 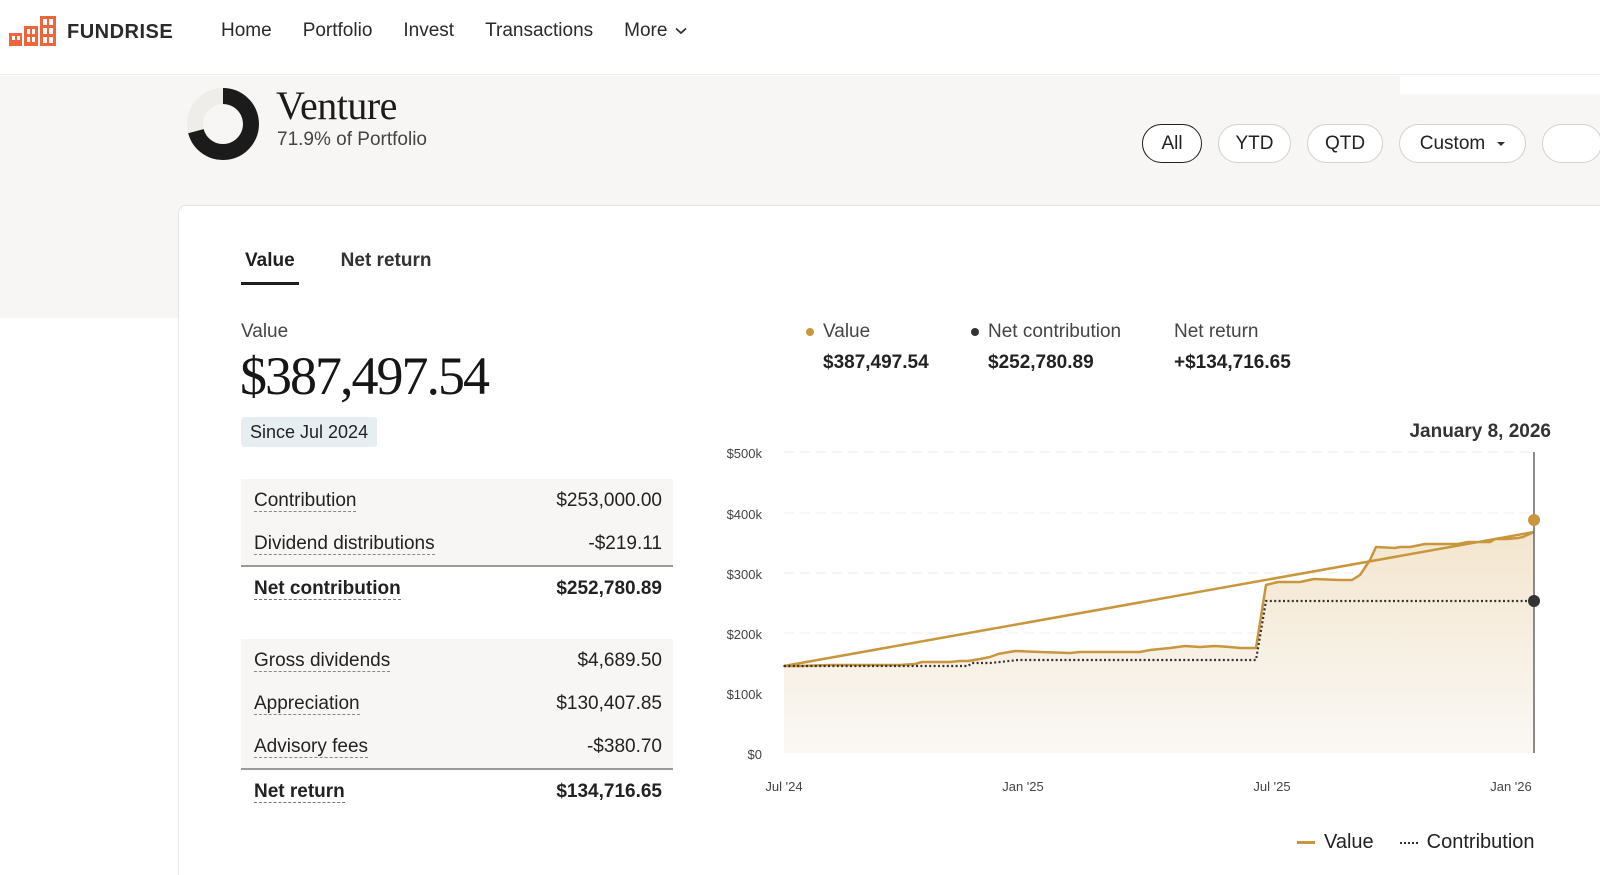 I want to click on svg-text: $400k, so click(x=745, y=514).